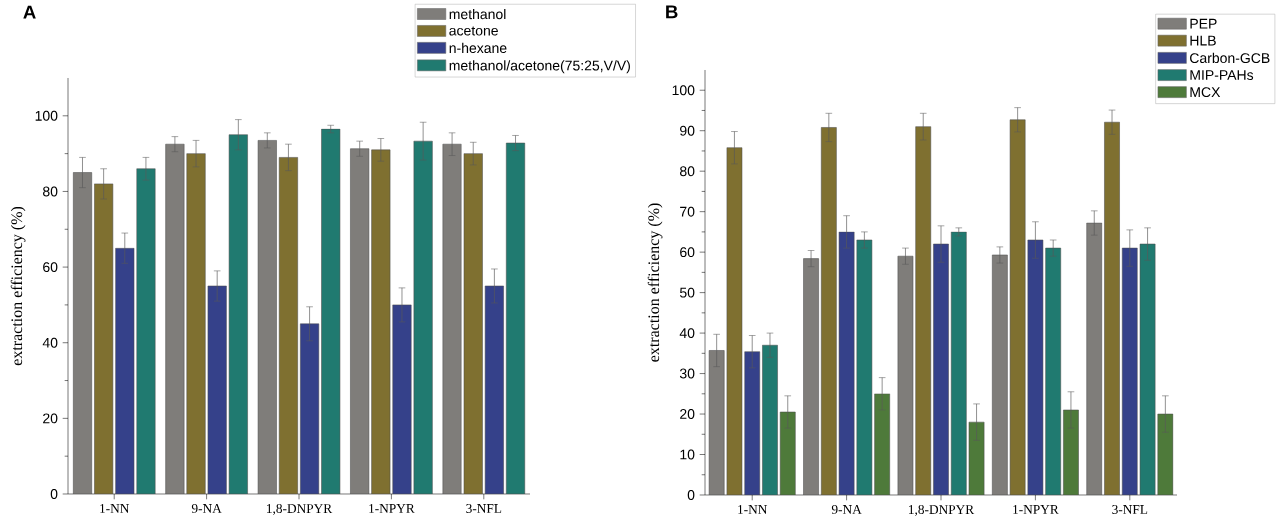 The image size is (1277, 530). What do you see at coordinates (672, 12) in the screenshot?
I see `chart-title: B` at bounding box center [672, 12].